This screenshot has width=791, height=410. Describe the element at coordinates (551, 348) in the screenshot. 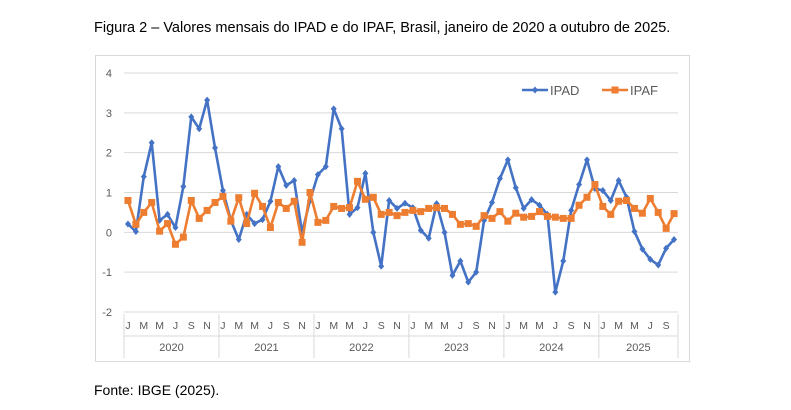

I see `year-label: 2024` at that location.